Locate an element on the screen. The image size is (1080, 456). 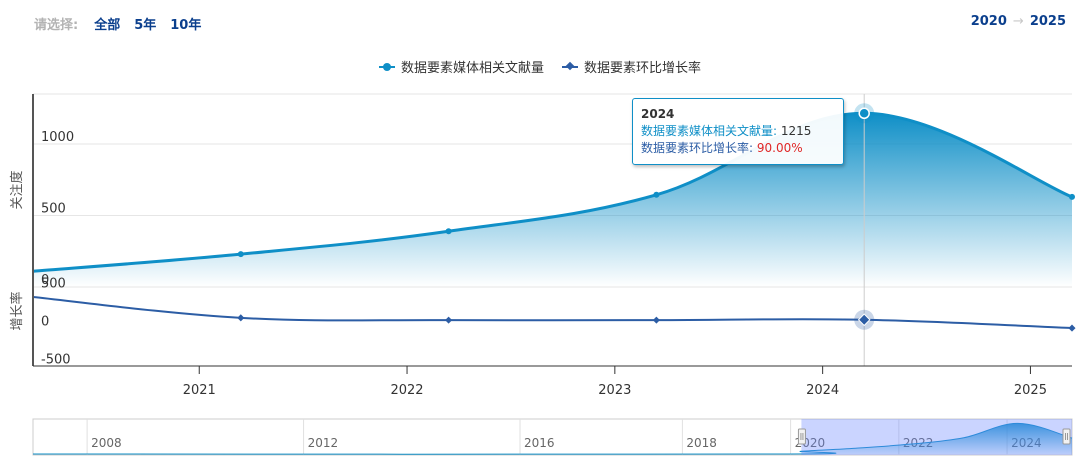
range-selector-label: 请选择: is located at coordinates (56, 25).